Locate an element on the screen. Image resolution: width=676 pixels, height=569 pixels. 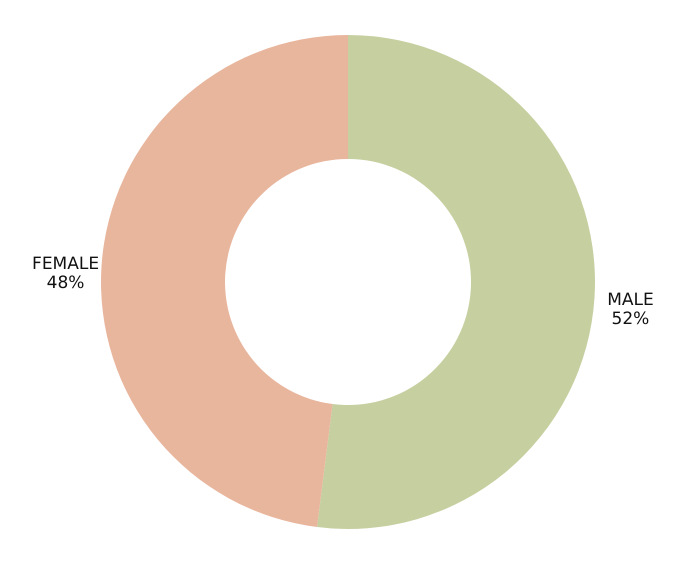
data-label: 52% is located at coordinates (631, 318).